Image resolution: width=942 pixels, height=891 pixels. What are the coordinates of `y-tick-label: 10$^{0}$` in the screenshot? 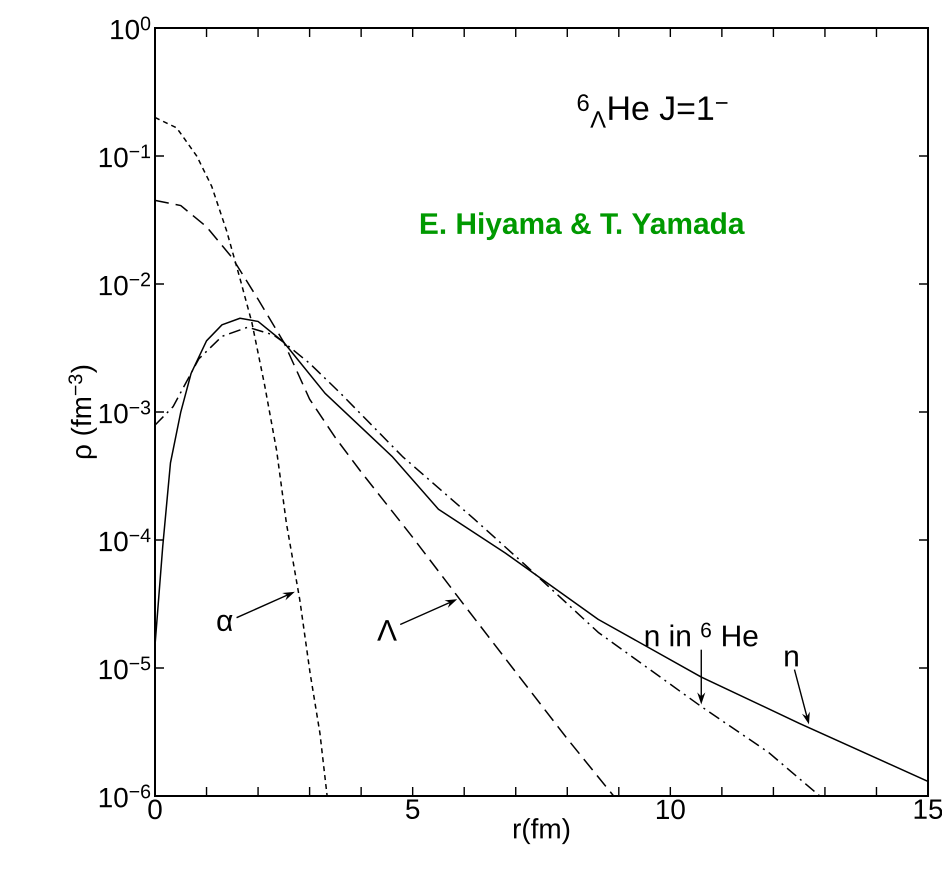 It's located at (130, 28).